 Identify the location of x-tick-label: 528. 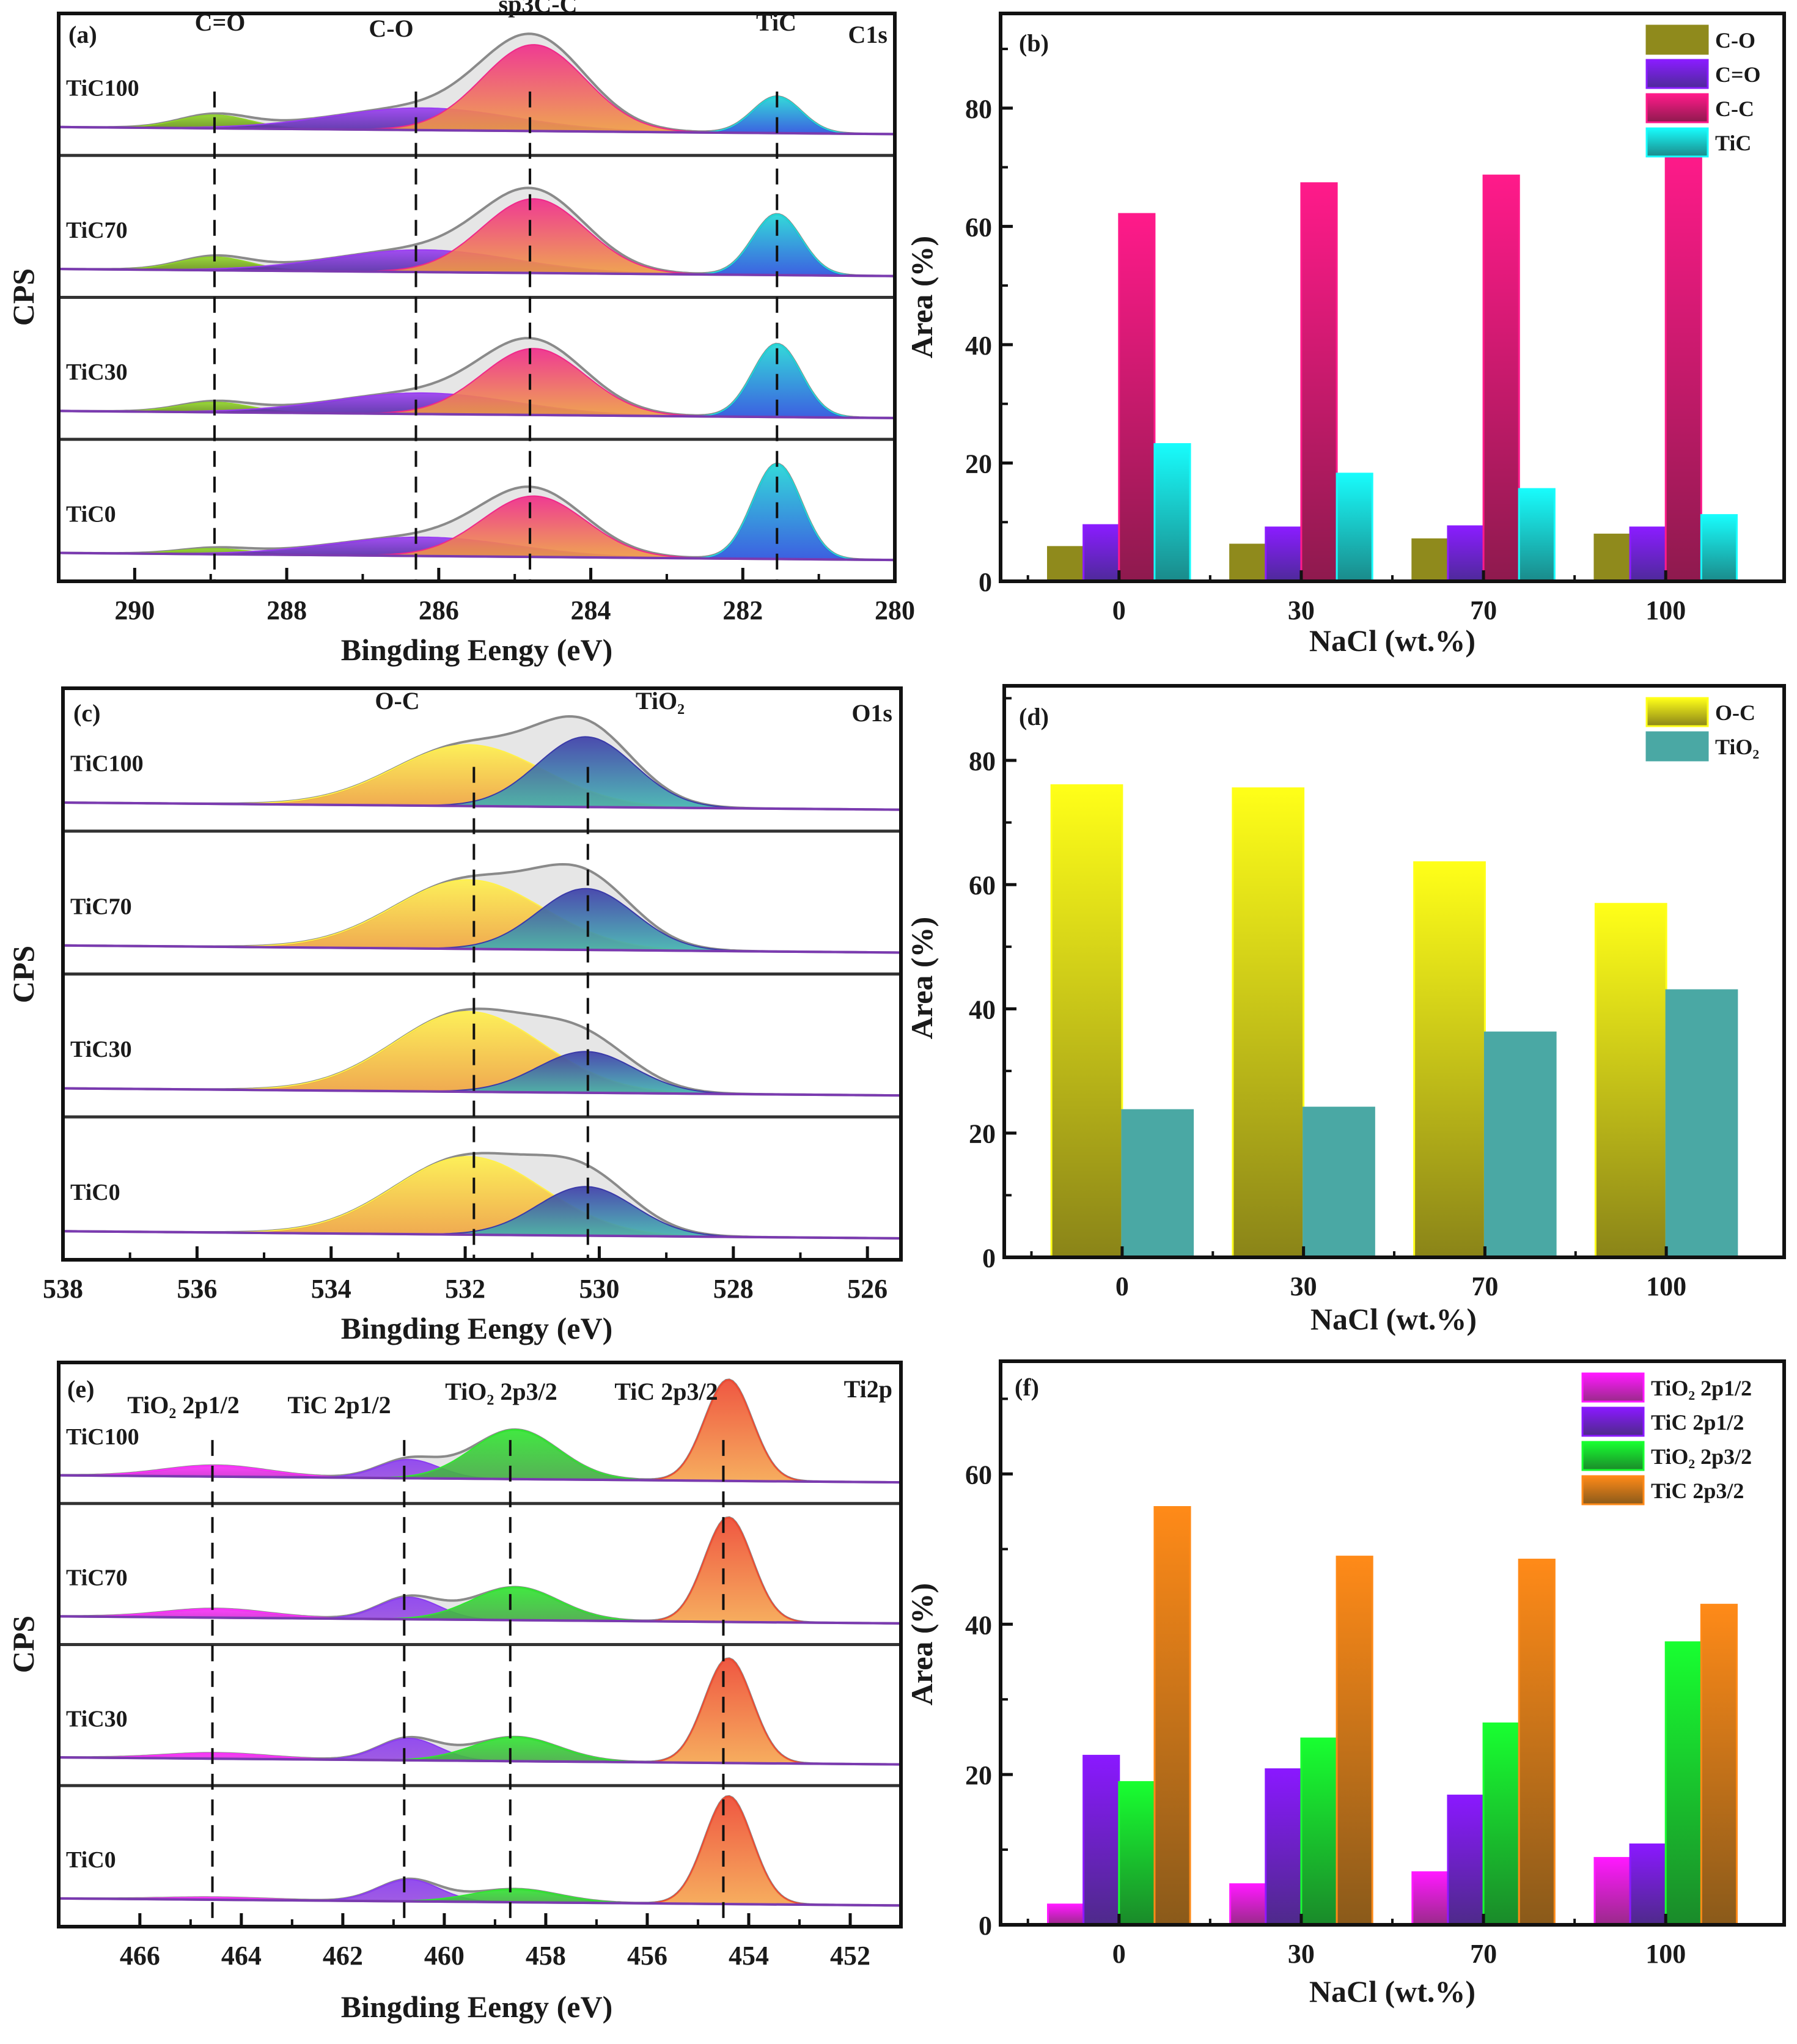
(733, 1289).